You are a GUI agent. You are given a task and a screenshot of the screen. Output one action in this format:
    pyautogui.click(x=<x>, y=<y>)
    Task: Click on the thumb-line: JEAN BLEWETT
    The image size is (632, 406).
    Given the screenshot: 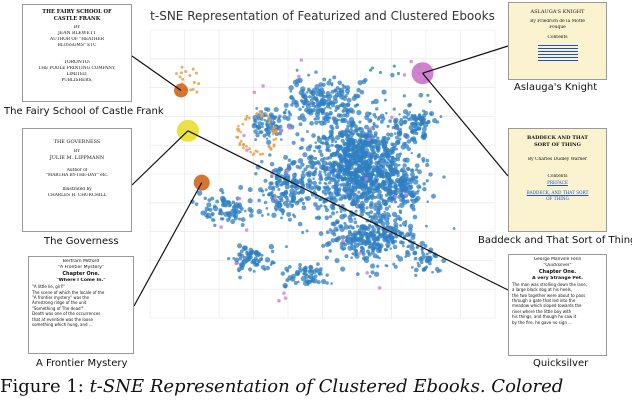 What is the action you would take?
    pyautogui.click(x=77, y=34)
    